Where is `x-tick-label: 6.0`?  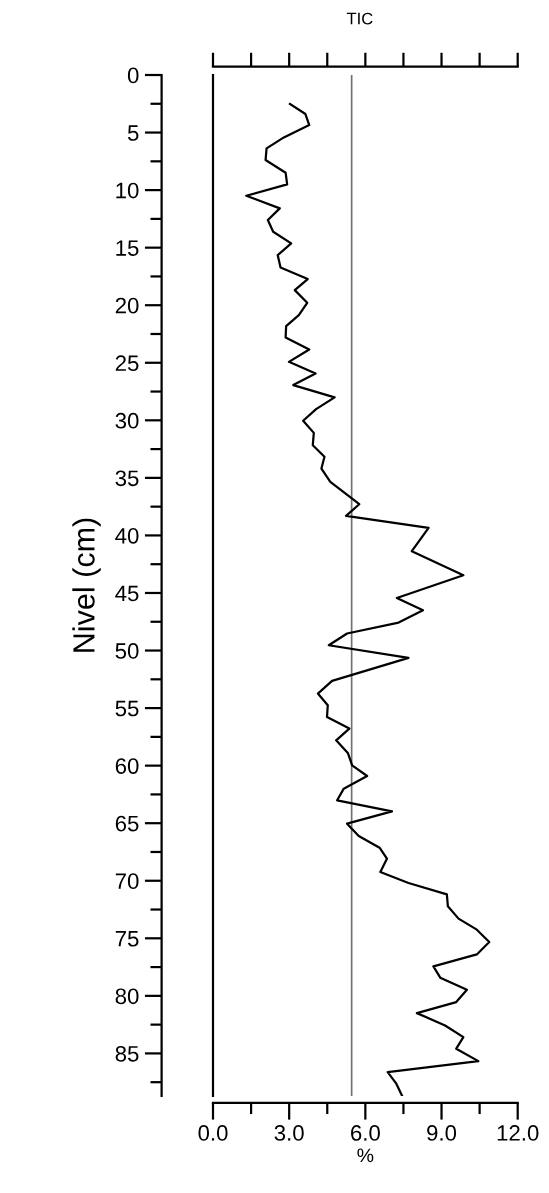 x-tick-label: 6.0 is located at coordinates (365, 1133).